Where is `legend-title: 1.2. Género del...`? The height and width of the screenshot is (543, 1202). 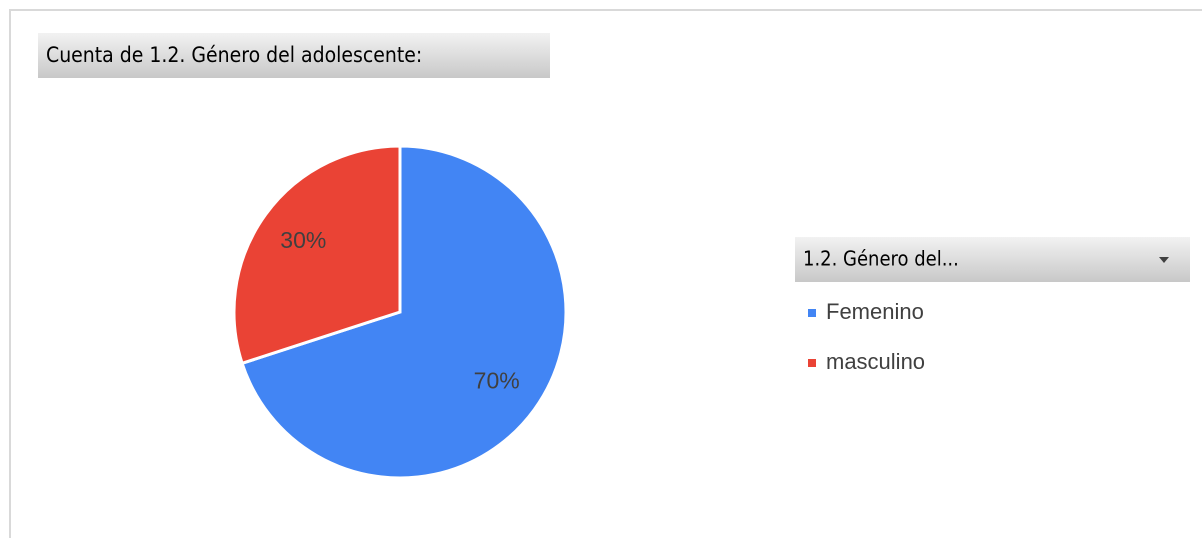 legend-title: 1.2. Género del... is located at coordinates (881, 259).